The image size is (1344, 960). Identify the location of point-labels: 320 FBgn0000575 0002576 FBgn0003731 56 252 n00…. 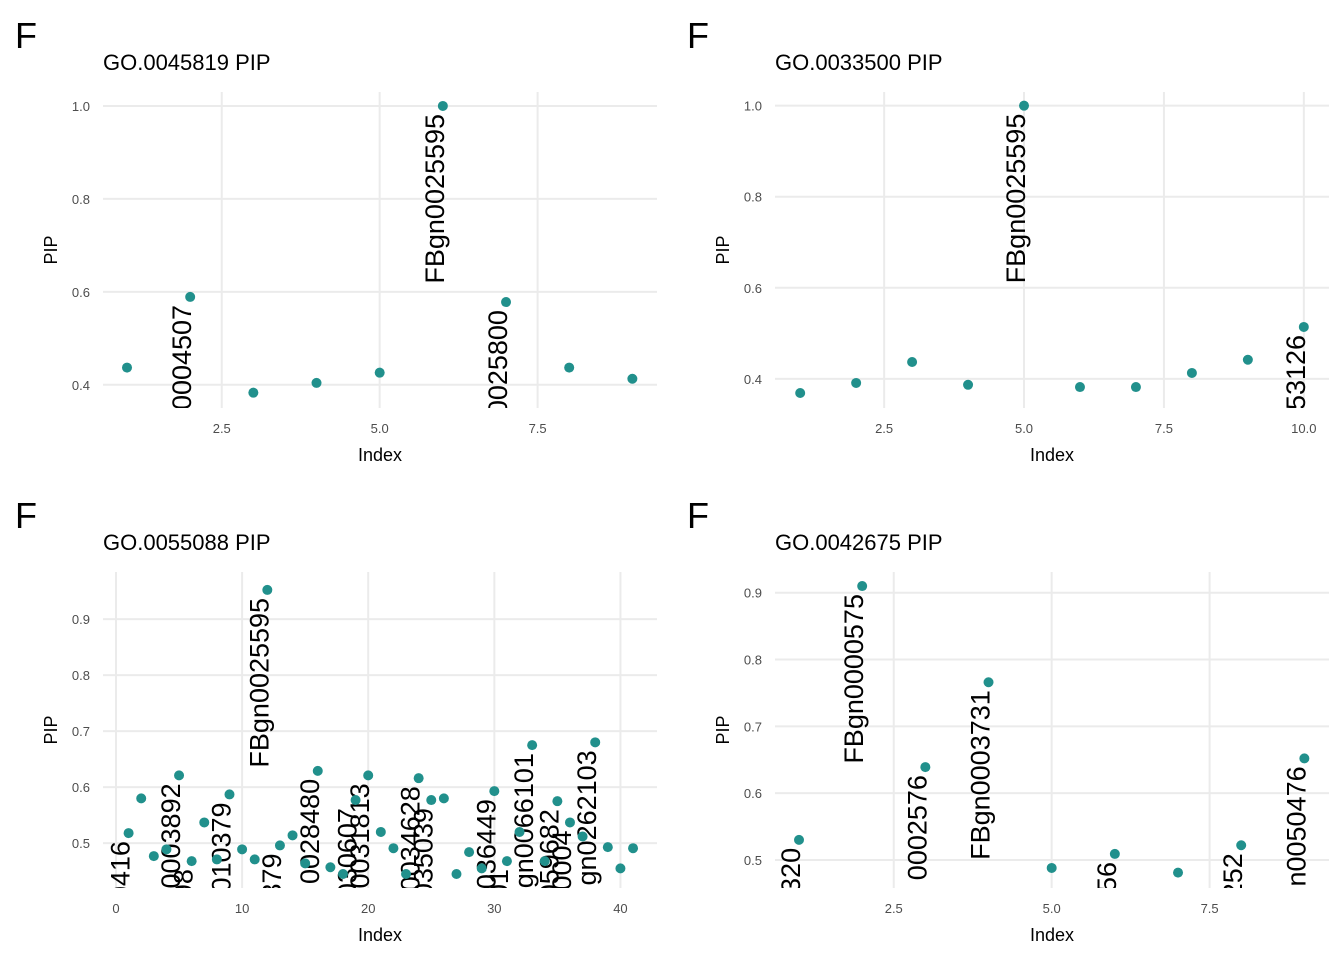
(1043, 746).